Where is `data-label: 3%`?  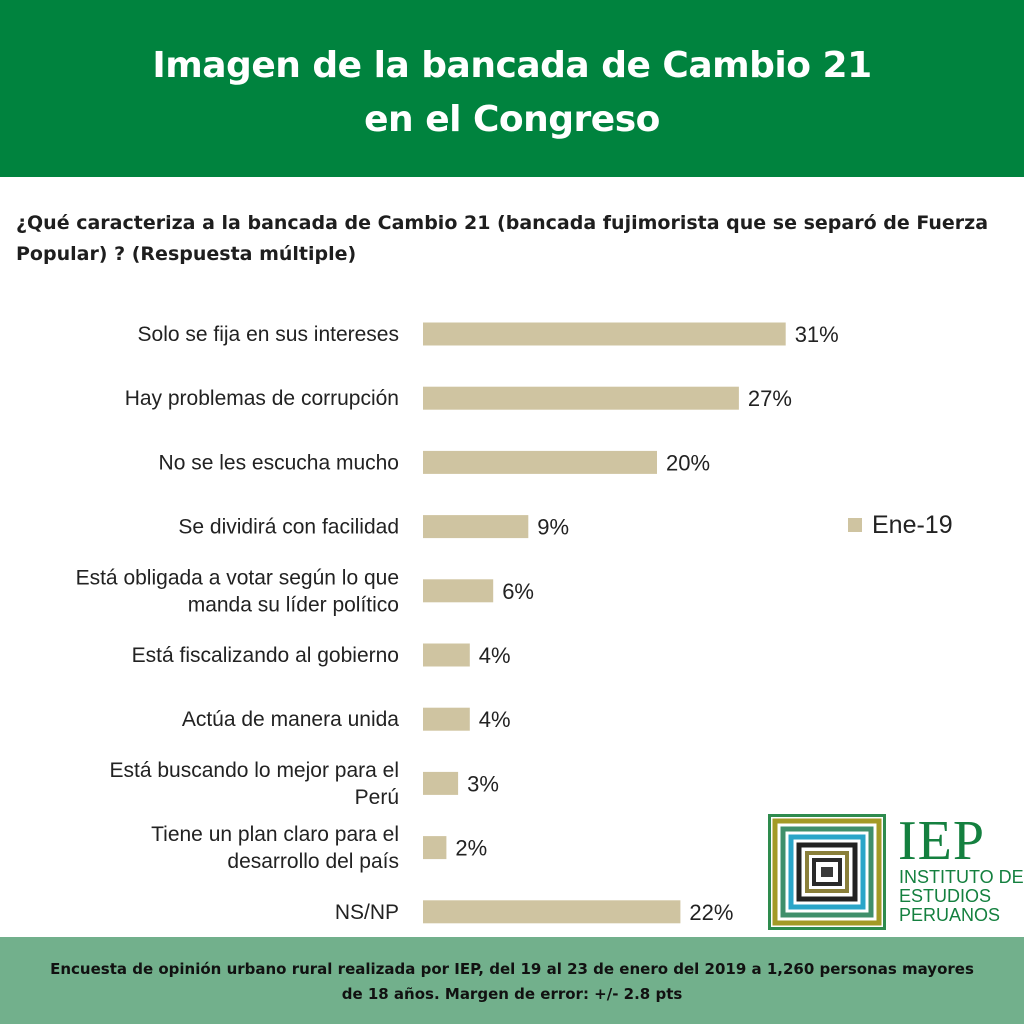
data-label: 3% is located at coordinates (483, 783).